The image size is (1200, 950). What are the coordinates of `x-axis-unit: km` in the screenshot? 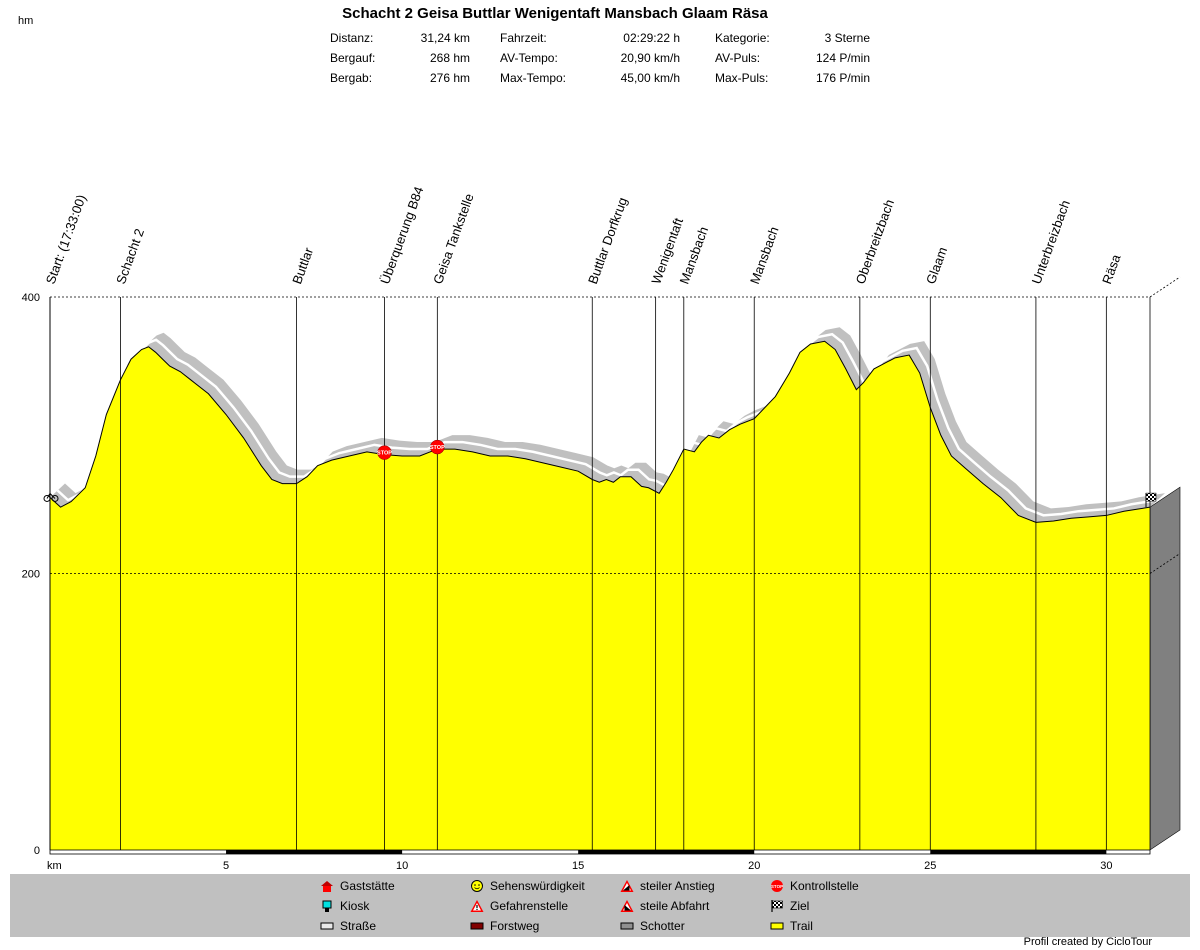 It's located at (54, 866).